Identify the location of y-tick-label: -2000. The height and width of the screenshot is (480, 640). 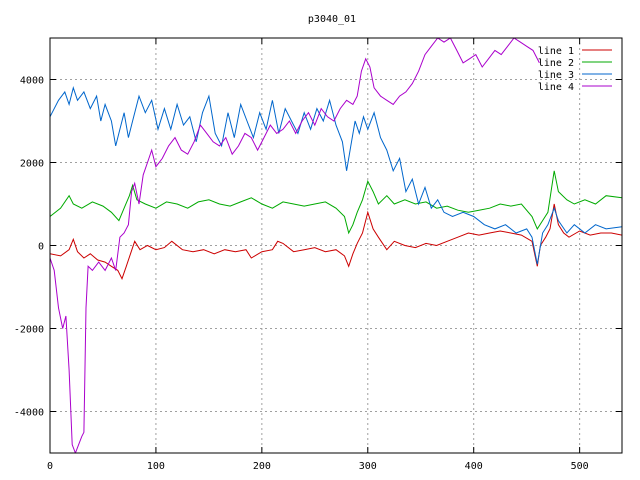
(29, 330).